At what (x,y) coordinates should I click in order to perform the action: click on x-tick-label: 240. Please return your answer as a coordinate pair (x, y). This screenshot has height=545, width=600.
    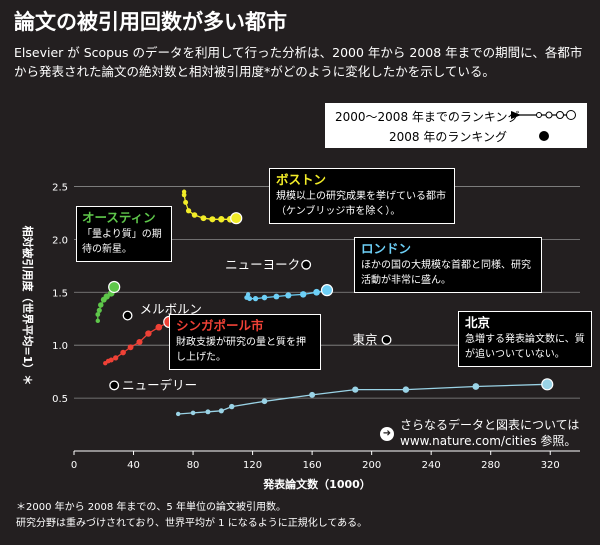
    Looking at the image, I should click on (431, 465).